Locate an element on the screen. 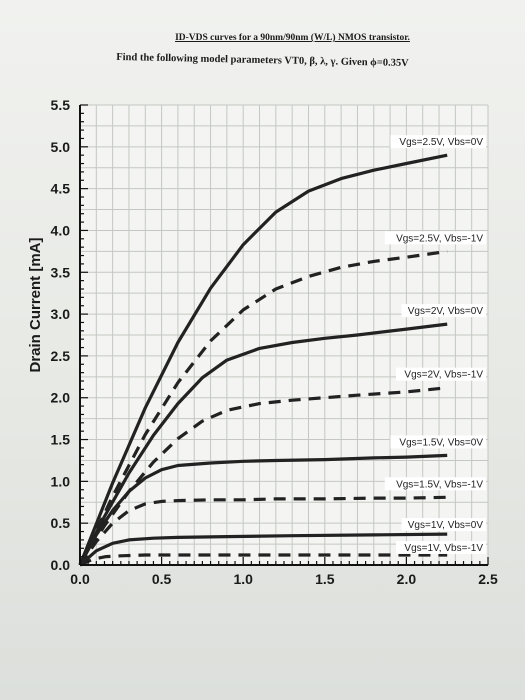  y-tick-label: 3.5 is located at coordinates (61, 272).